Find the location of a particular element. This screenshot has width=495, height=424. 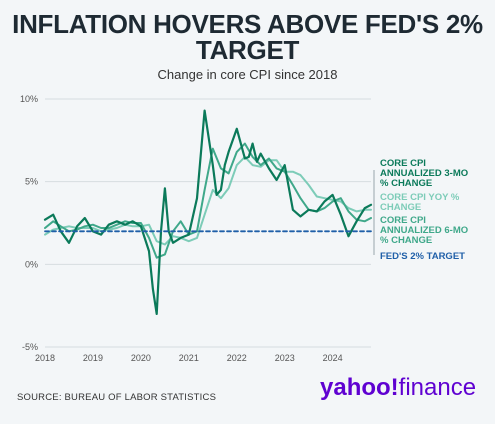

y-tick-label: 10% is located at coordinates (29, 99).